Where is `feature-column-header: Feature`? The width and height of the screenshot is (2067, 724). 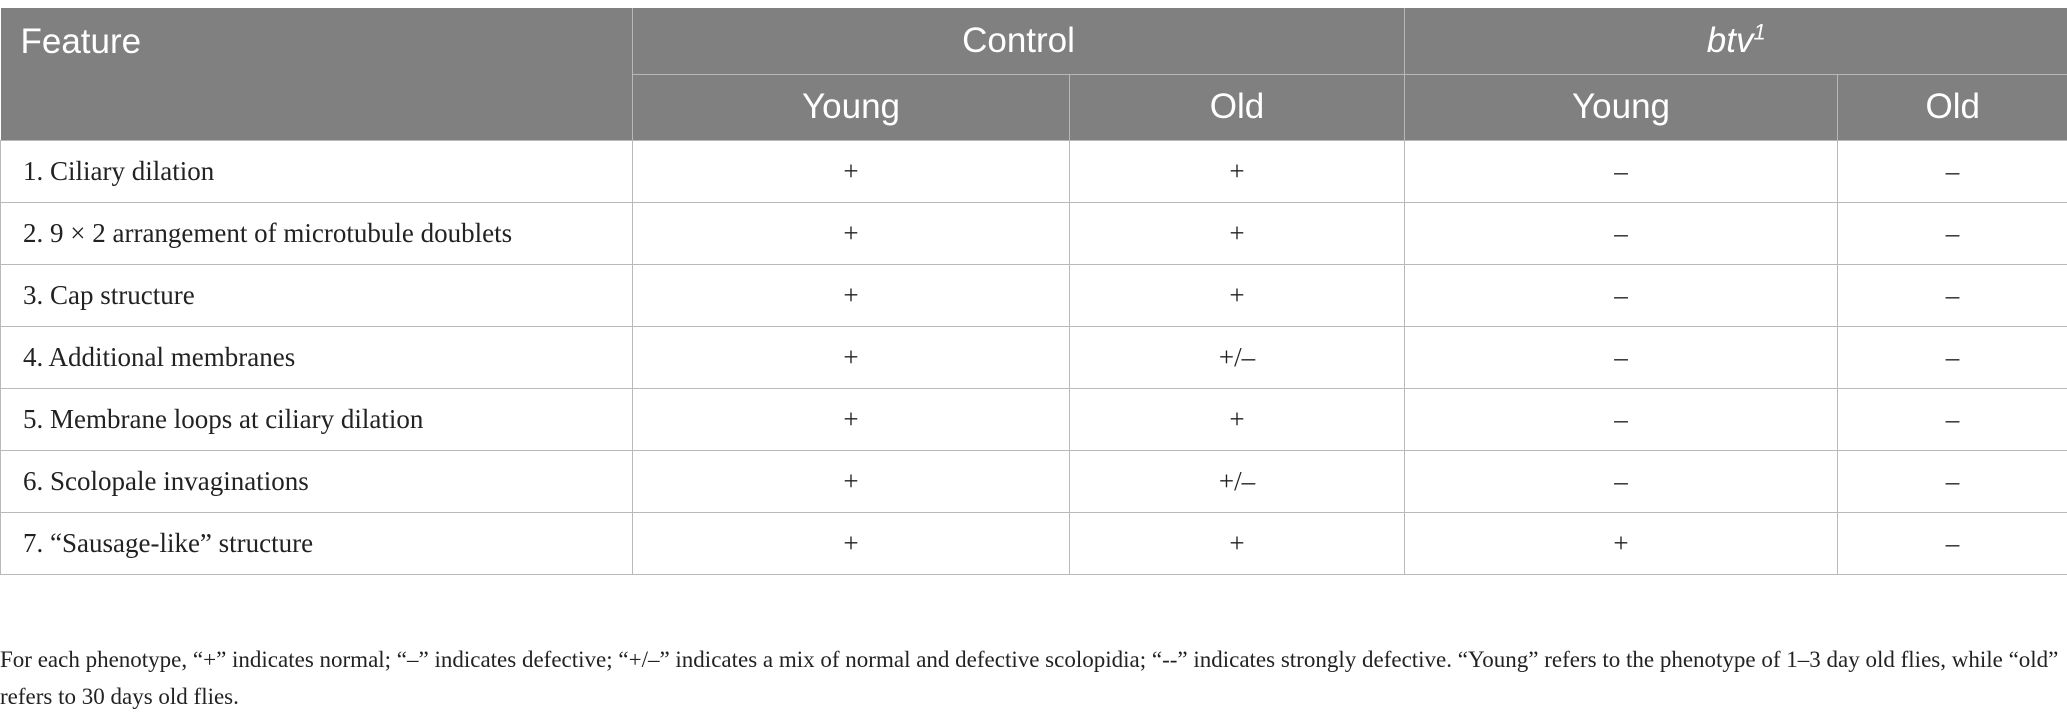 feature-column-header: Feature is located at coordinates (316, 74).